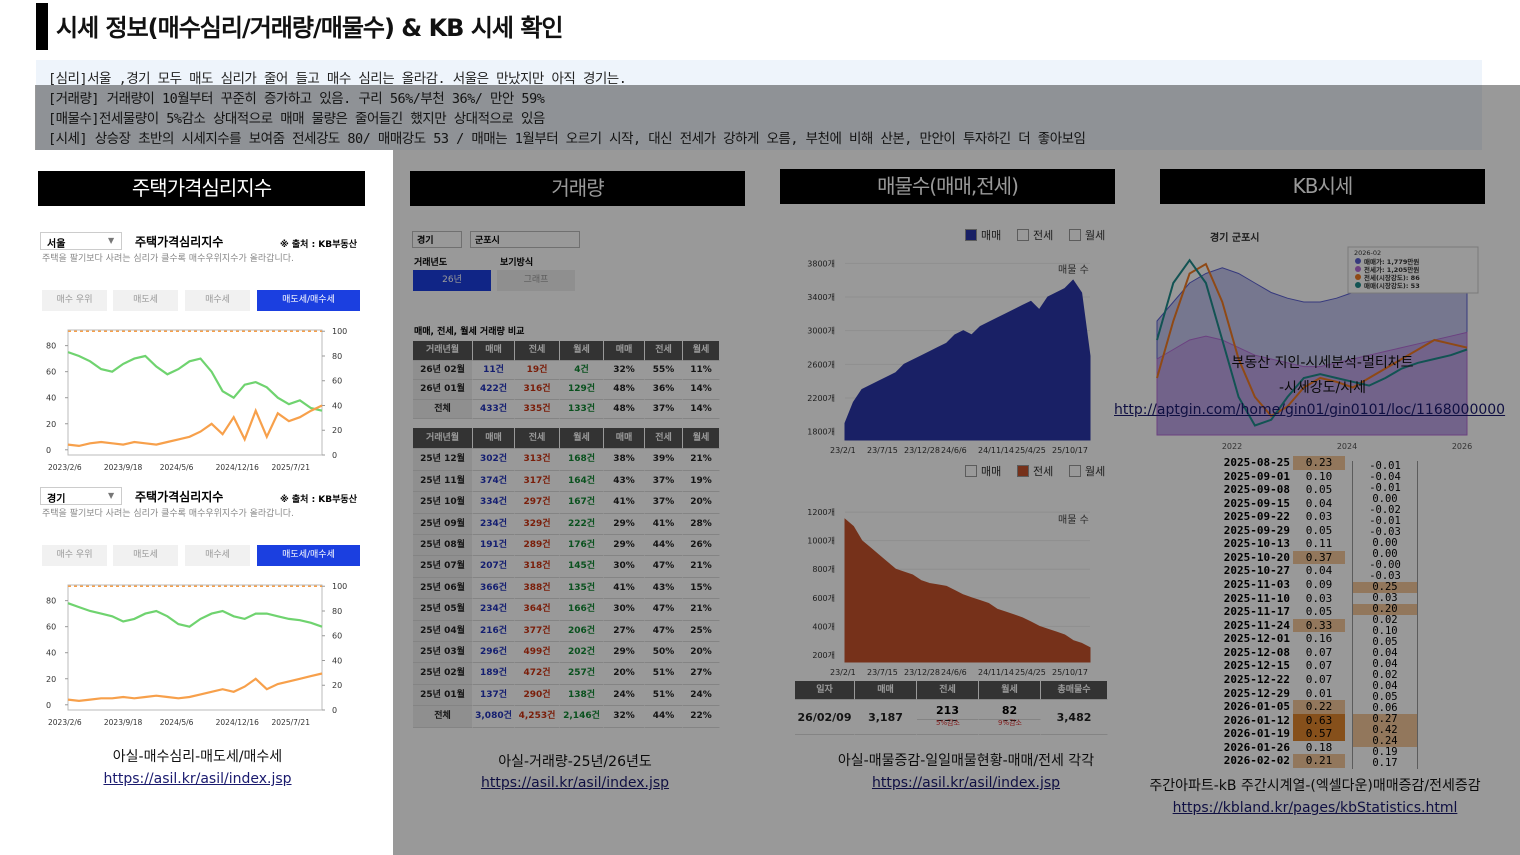  Describe the element at coordinates (111, 495) in the screenshot. I see `select-arrow: ▼` at that location.